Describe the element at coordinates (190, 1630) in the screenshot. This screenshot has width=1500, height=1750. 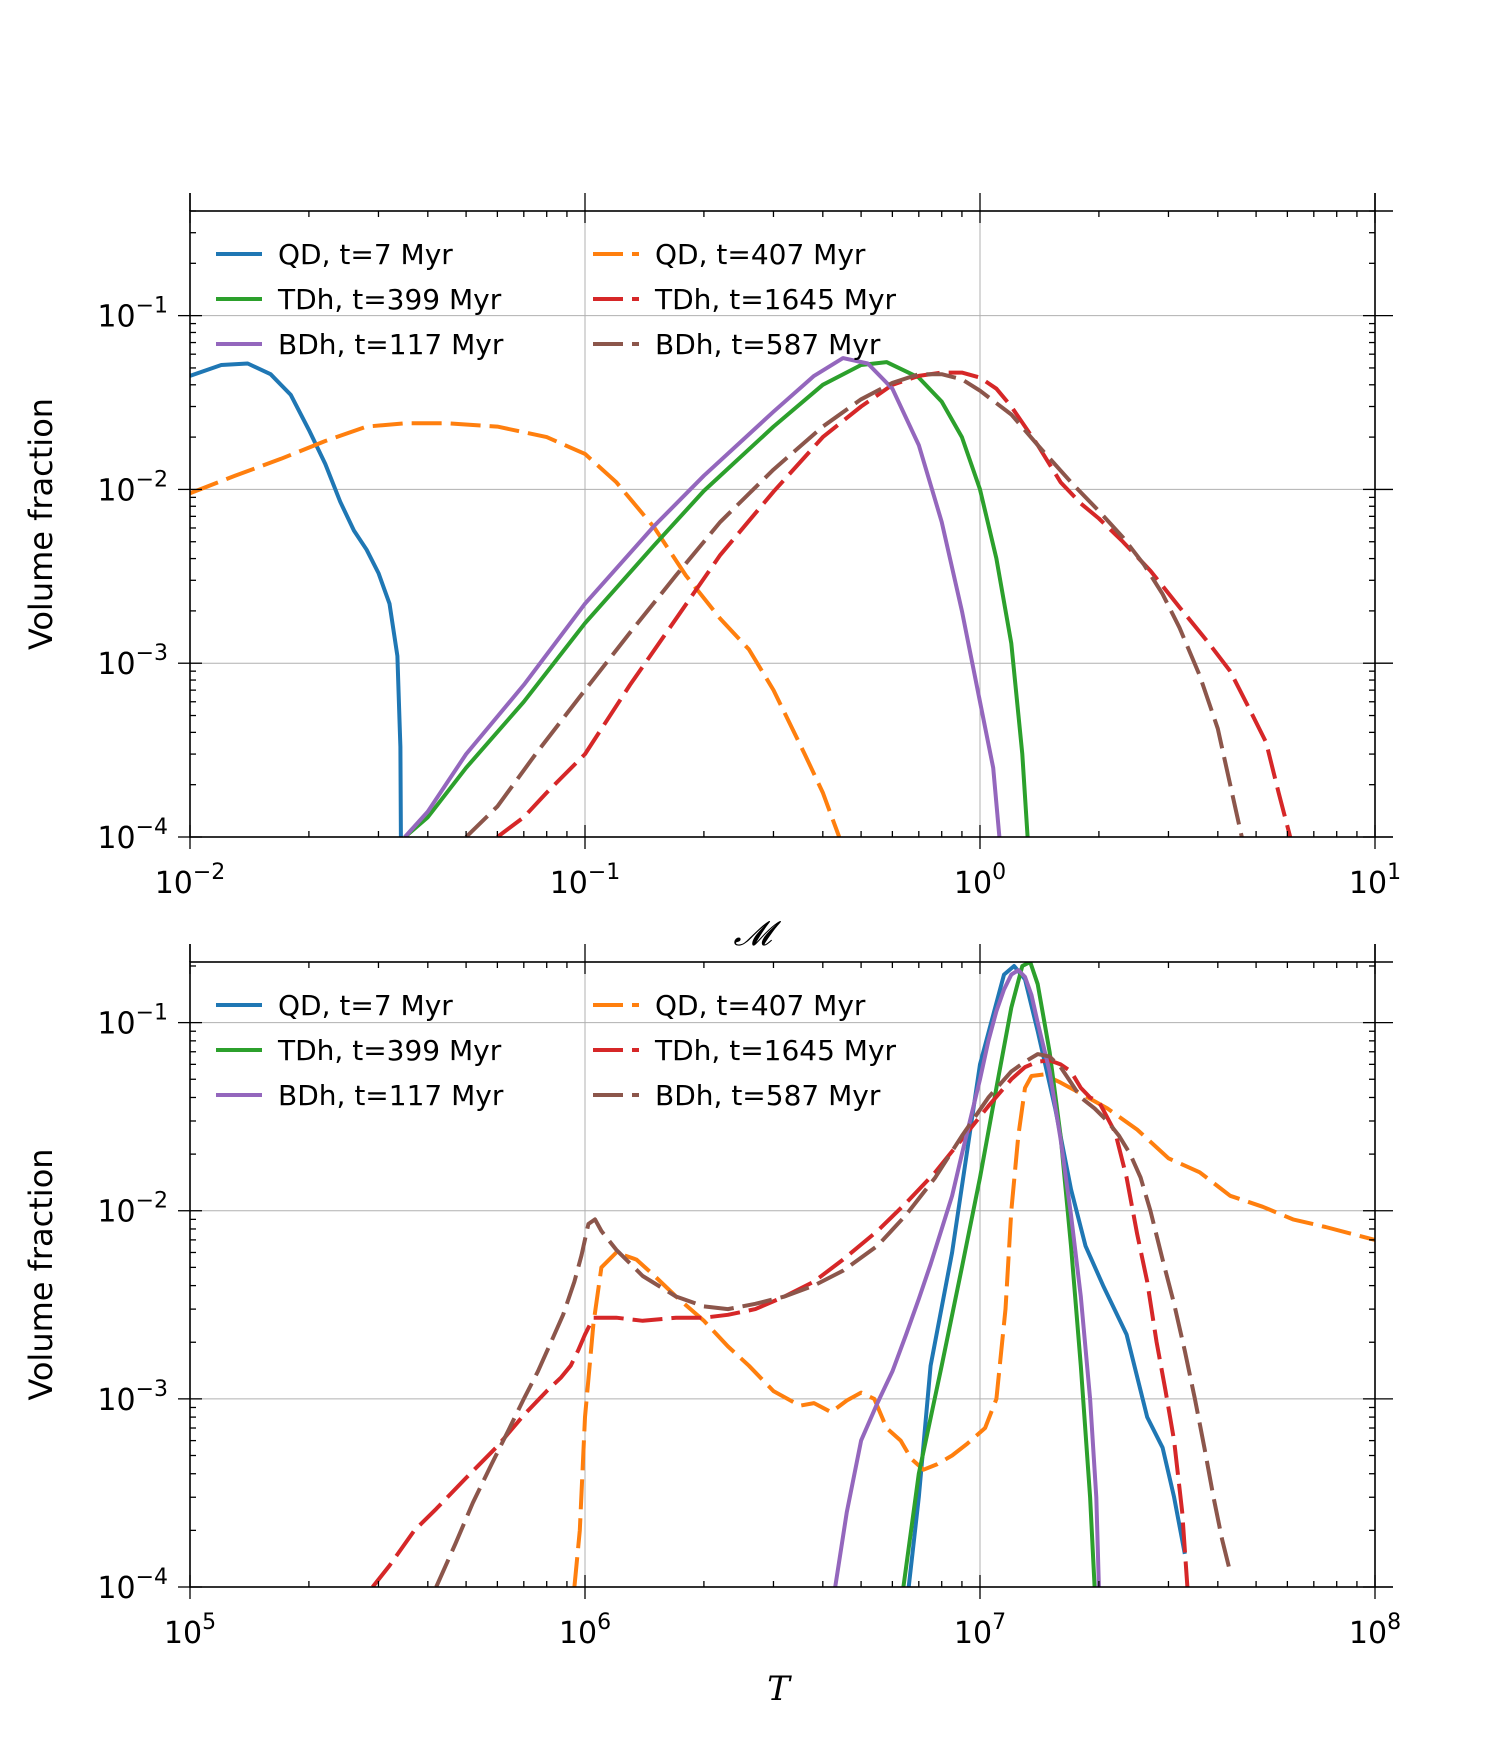
I see `x-tick-label: 10⁵` at that location.